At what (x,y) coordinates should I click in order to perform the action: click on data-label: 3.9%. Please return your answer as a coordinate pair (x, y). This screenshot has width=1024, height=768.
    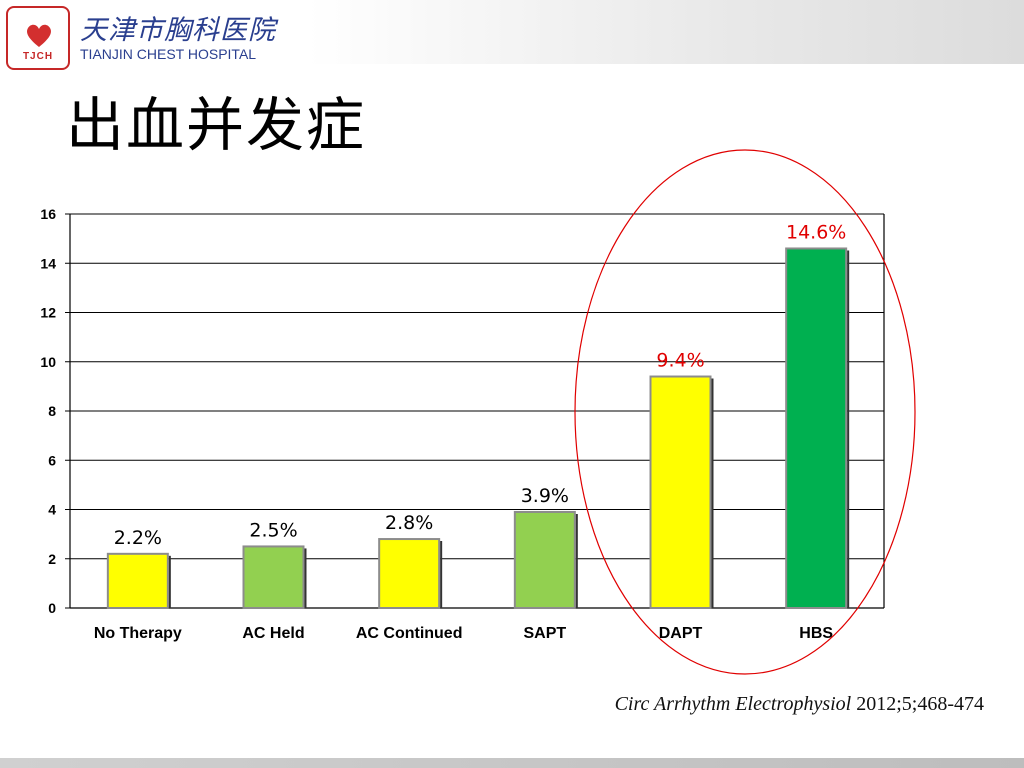
    Looking at the image, I should click on (545, 496).